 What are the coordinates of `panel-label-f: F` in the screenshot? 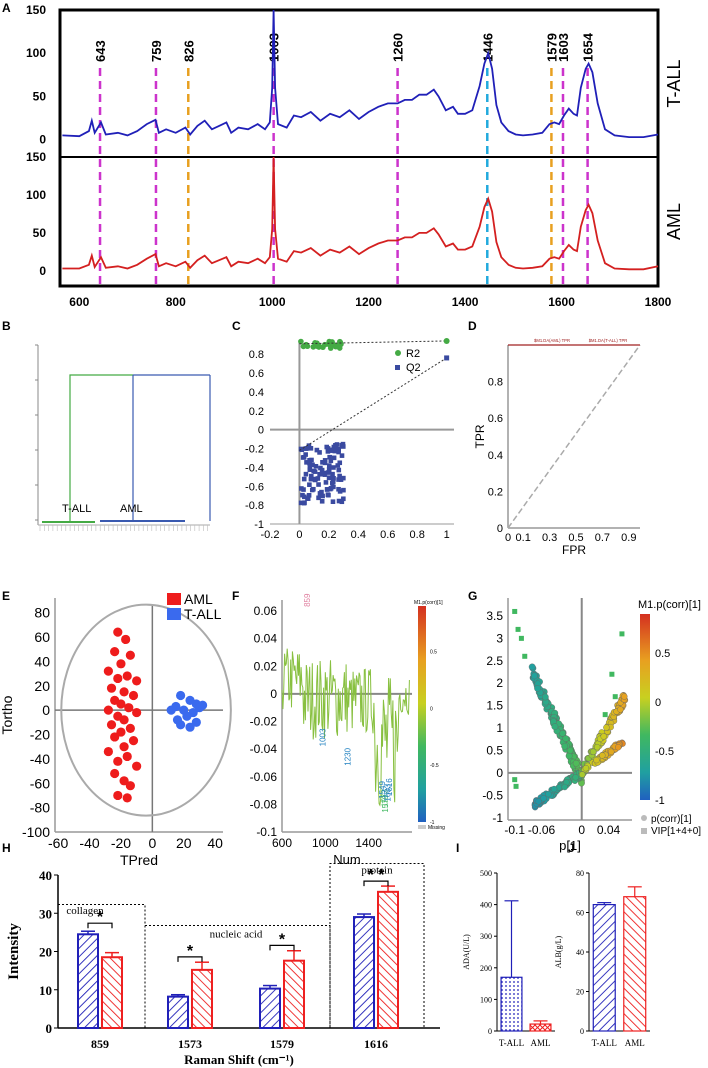 It's located at (235, 596).